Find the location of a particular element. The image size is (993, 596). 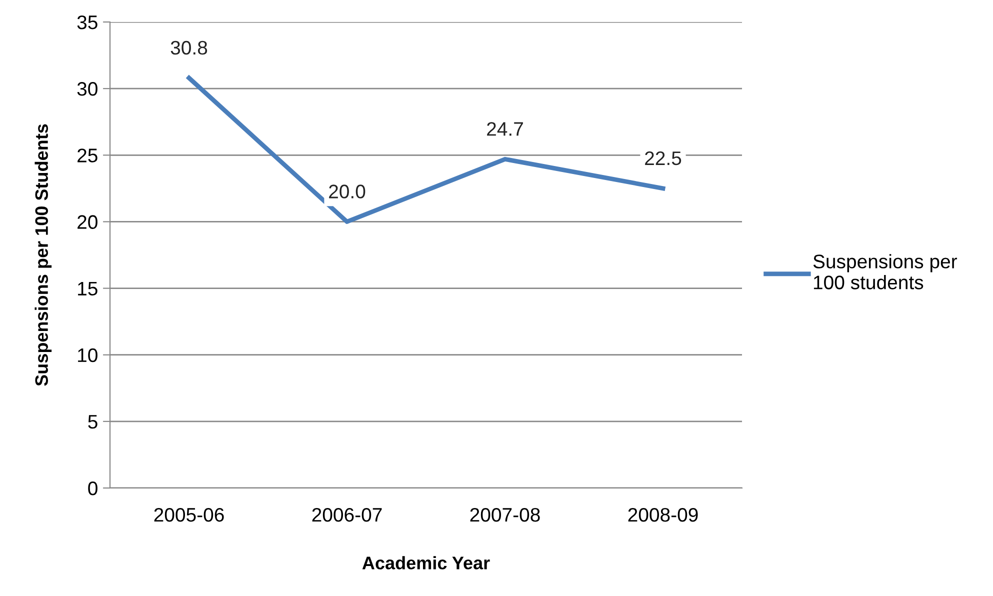

x-tick-label: 2007-08 is located at coordinates (505, 515).